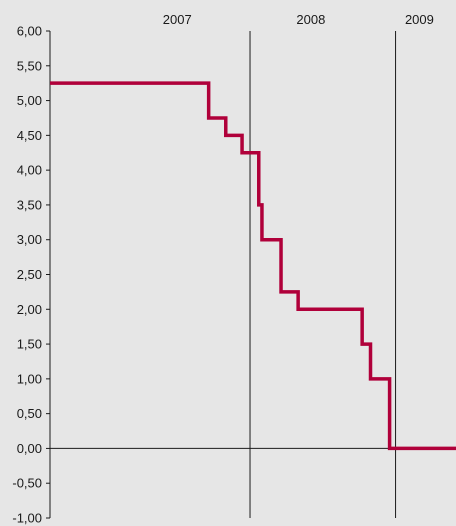 This screenshot has width=456, height=526. I want to click on year-label: 2007, so click(177, 19).